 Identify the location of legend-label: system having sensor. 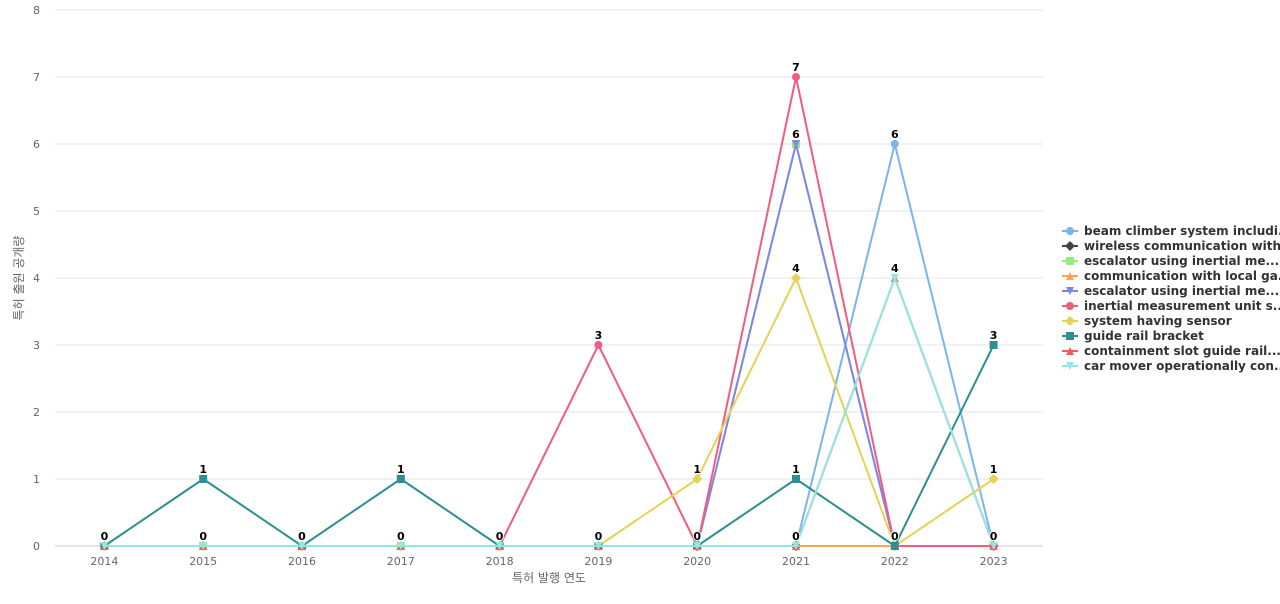
(1158, 320).